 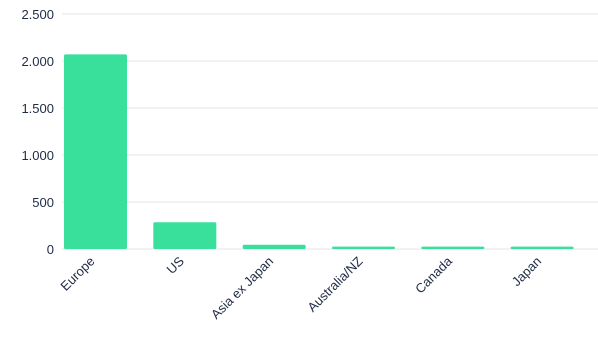 What do you see at coordinates (37, 155) in the screenshot?
I see `y-tick-label: 1.000` at bounding box center [37, 155].